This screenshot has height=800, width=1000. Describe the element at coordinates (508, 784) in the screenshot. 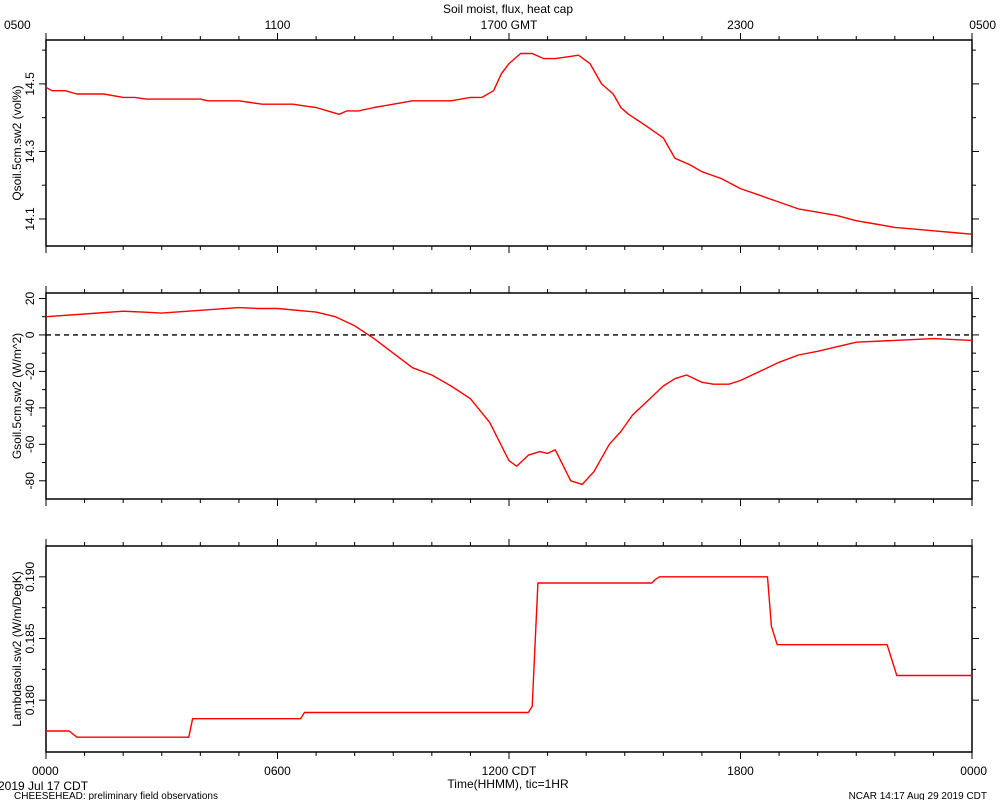

I see `x-axis-label: Time(HHMM), tic=1HR` at that location.